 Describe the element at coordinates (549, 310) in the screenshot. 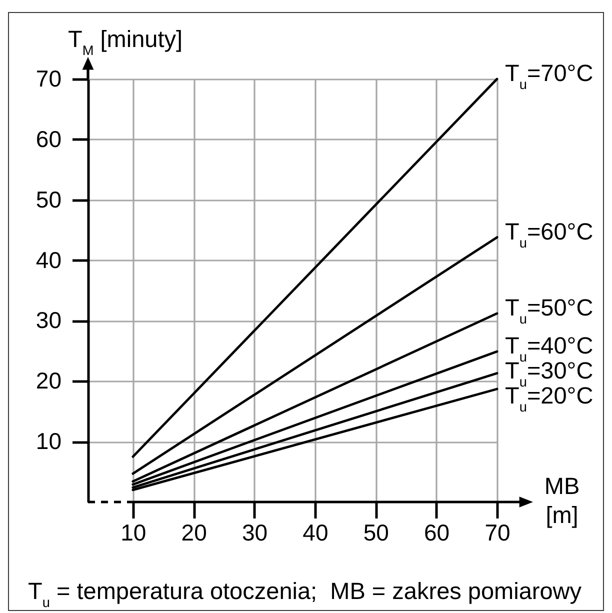

I see `series-label: T$_{u}$=50°C` at that location.